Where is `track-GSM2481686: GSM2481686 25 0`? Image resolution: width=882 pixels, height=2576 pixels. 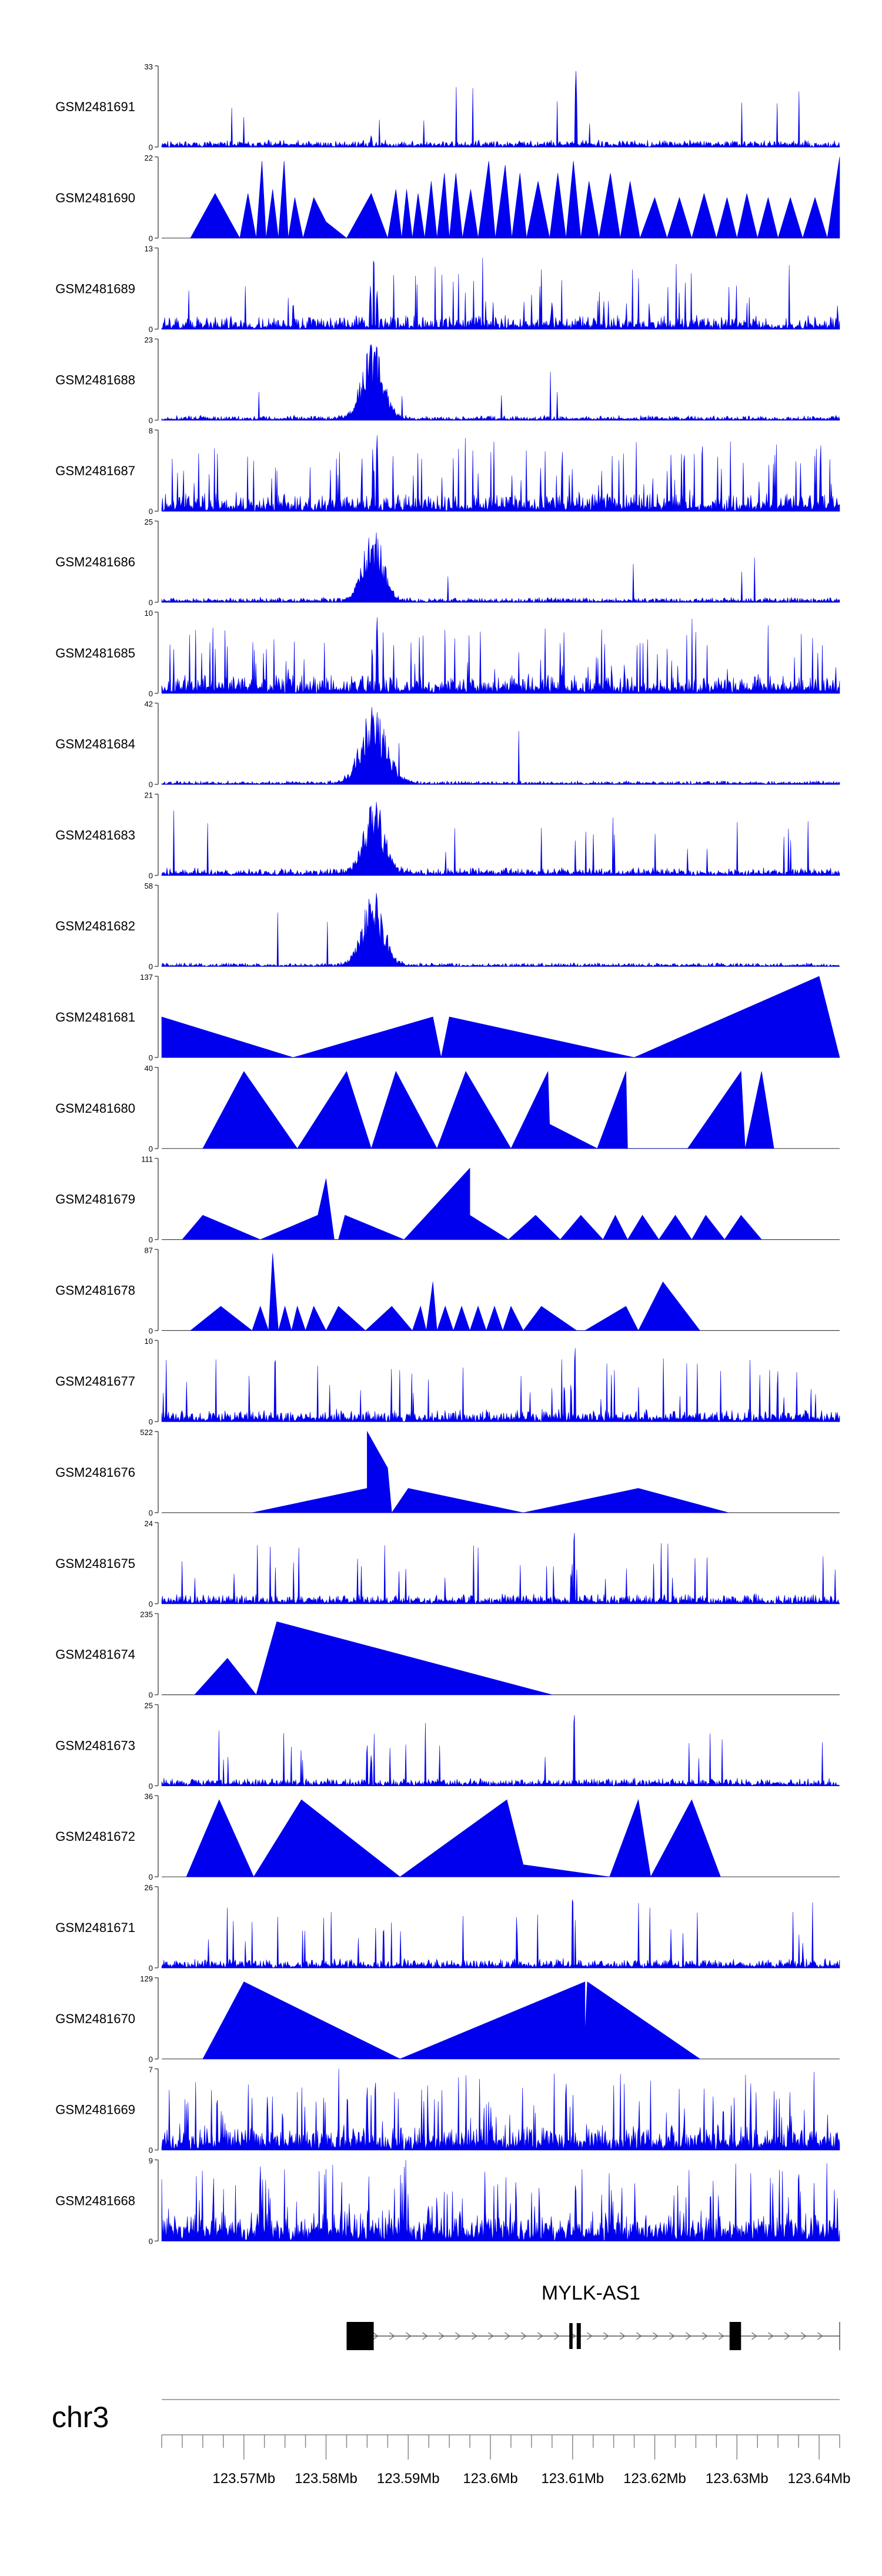 track-GSM2481686: GSM2481686 25 0 is located at coordinates (447, 562).